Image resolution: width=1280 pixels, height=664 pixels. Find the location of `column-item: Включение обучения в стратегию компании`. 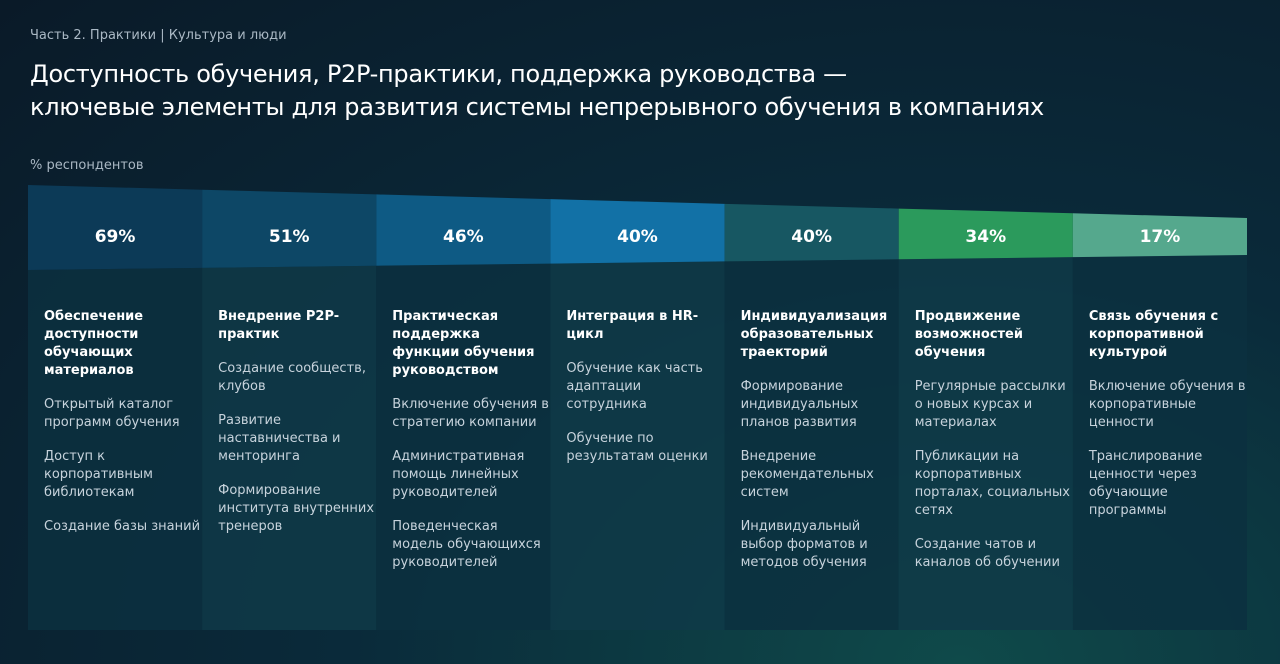

column-item: Включение обучения в стратегию компании is located at coordinates (470, 413).